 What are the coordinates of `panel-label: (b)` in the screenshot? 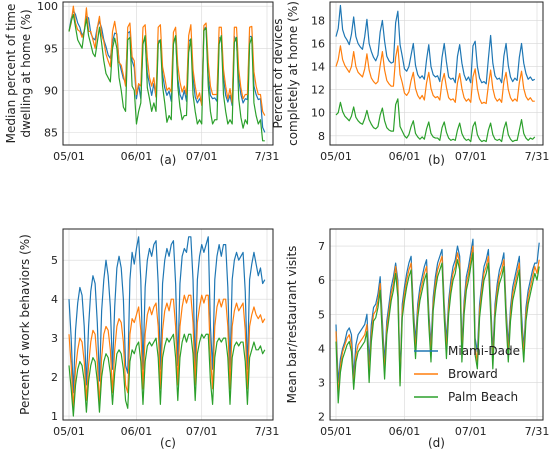 It's located at (436, 160).